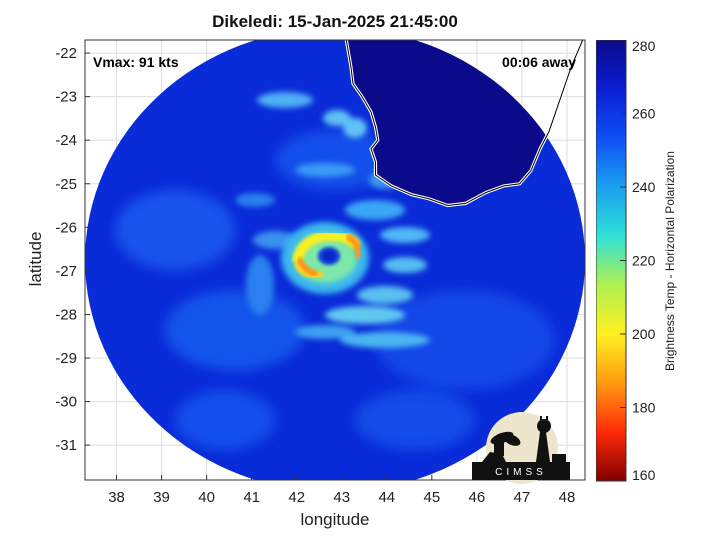 The width and height of the screenshot is (720, 540). What do you see at coordinates (341, 497) in the screenshot?
I see `x-tick-label: 43` at bounding box center [341, 497].